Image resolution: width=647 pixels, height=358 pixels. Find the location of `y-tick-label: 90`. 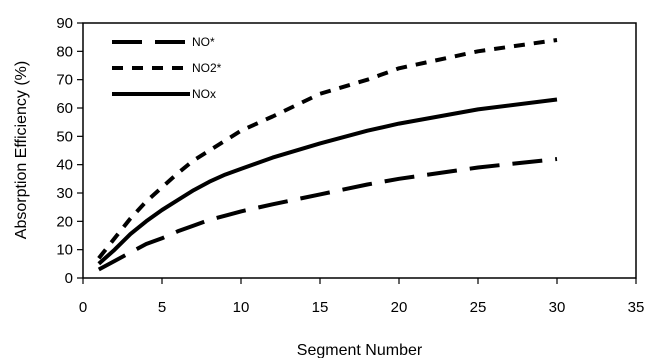

y-tick-label: 90 is located at coordinates (64, 23).